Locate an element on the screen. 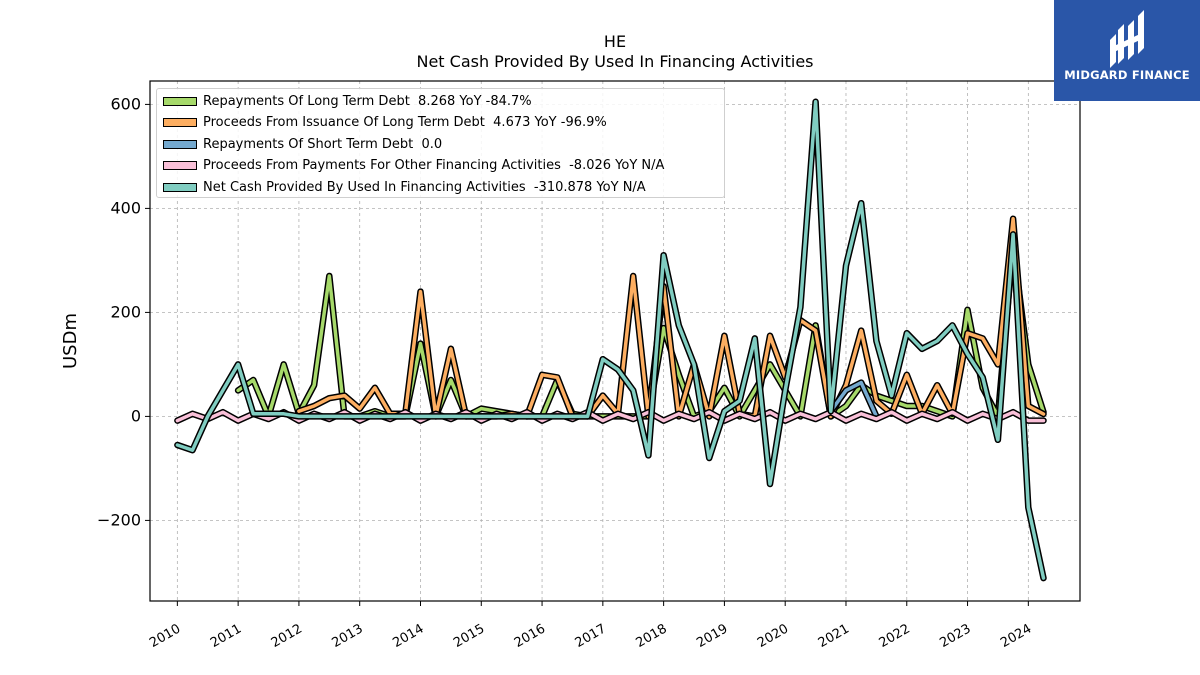  legend-item: Repayments Of Short Term Debt 0.0 is located at coordinates (302, 144).